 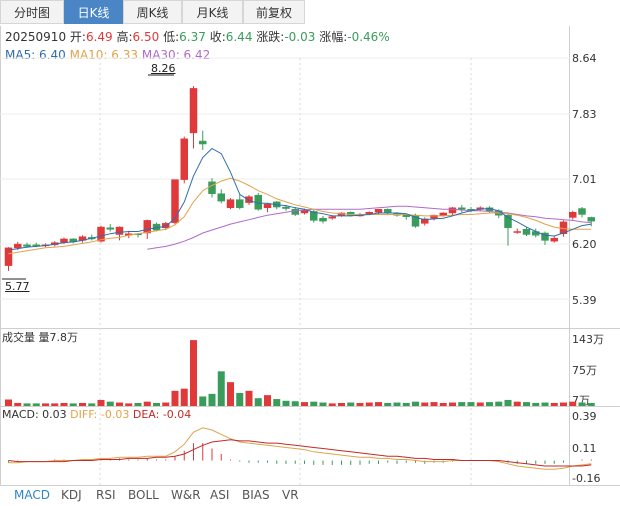 What do you see at coordinates (162, 414) in the screenshot?
I see `dea-value: DEA: -0.04` at bounding box center [162, 414].